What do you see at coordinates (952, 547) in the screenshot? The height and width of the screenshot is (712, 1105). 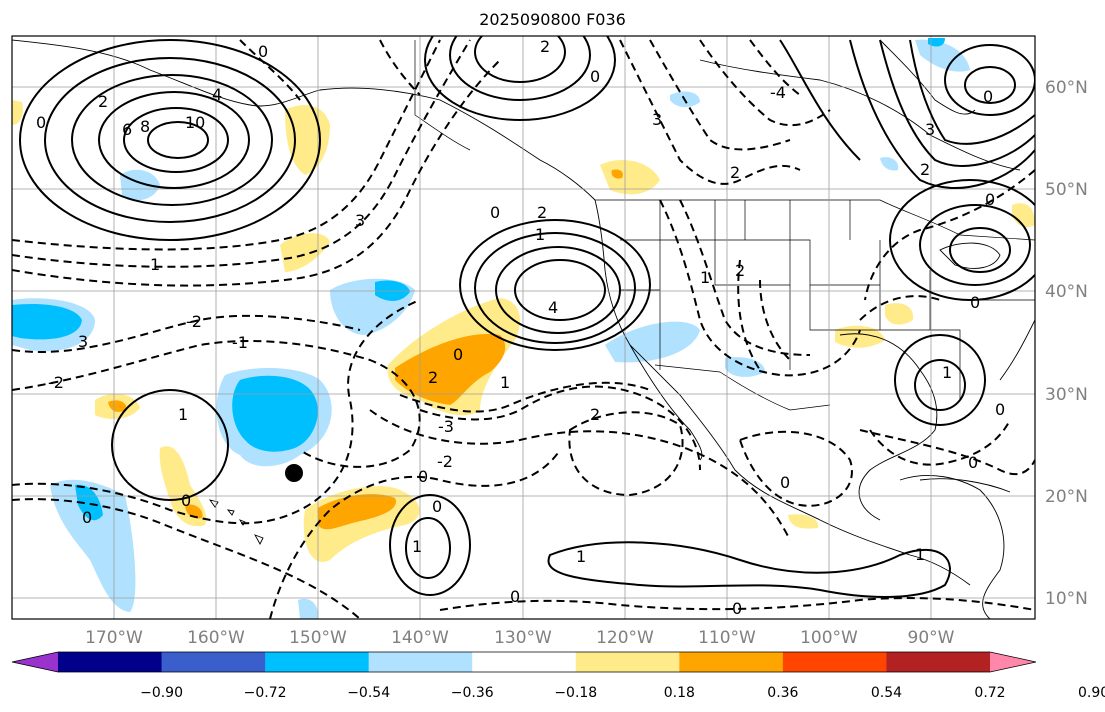 I see `coastline-central-am` at bounding box center [952, 547].